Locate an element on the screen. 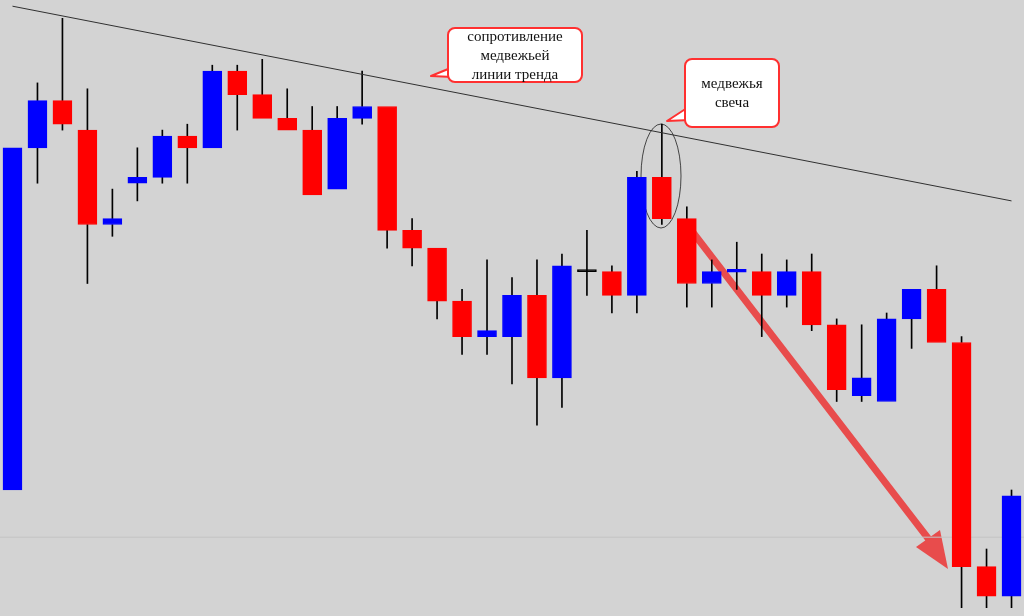 This screenshot has width=1024, height=616. annotation: медвежья свеча is located at coordinates (732, 93).